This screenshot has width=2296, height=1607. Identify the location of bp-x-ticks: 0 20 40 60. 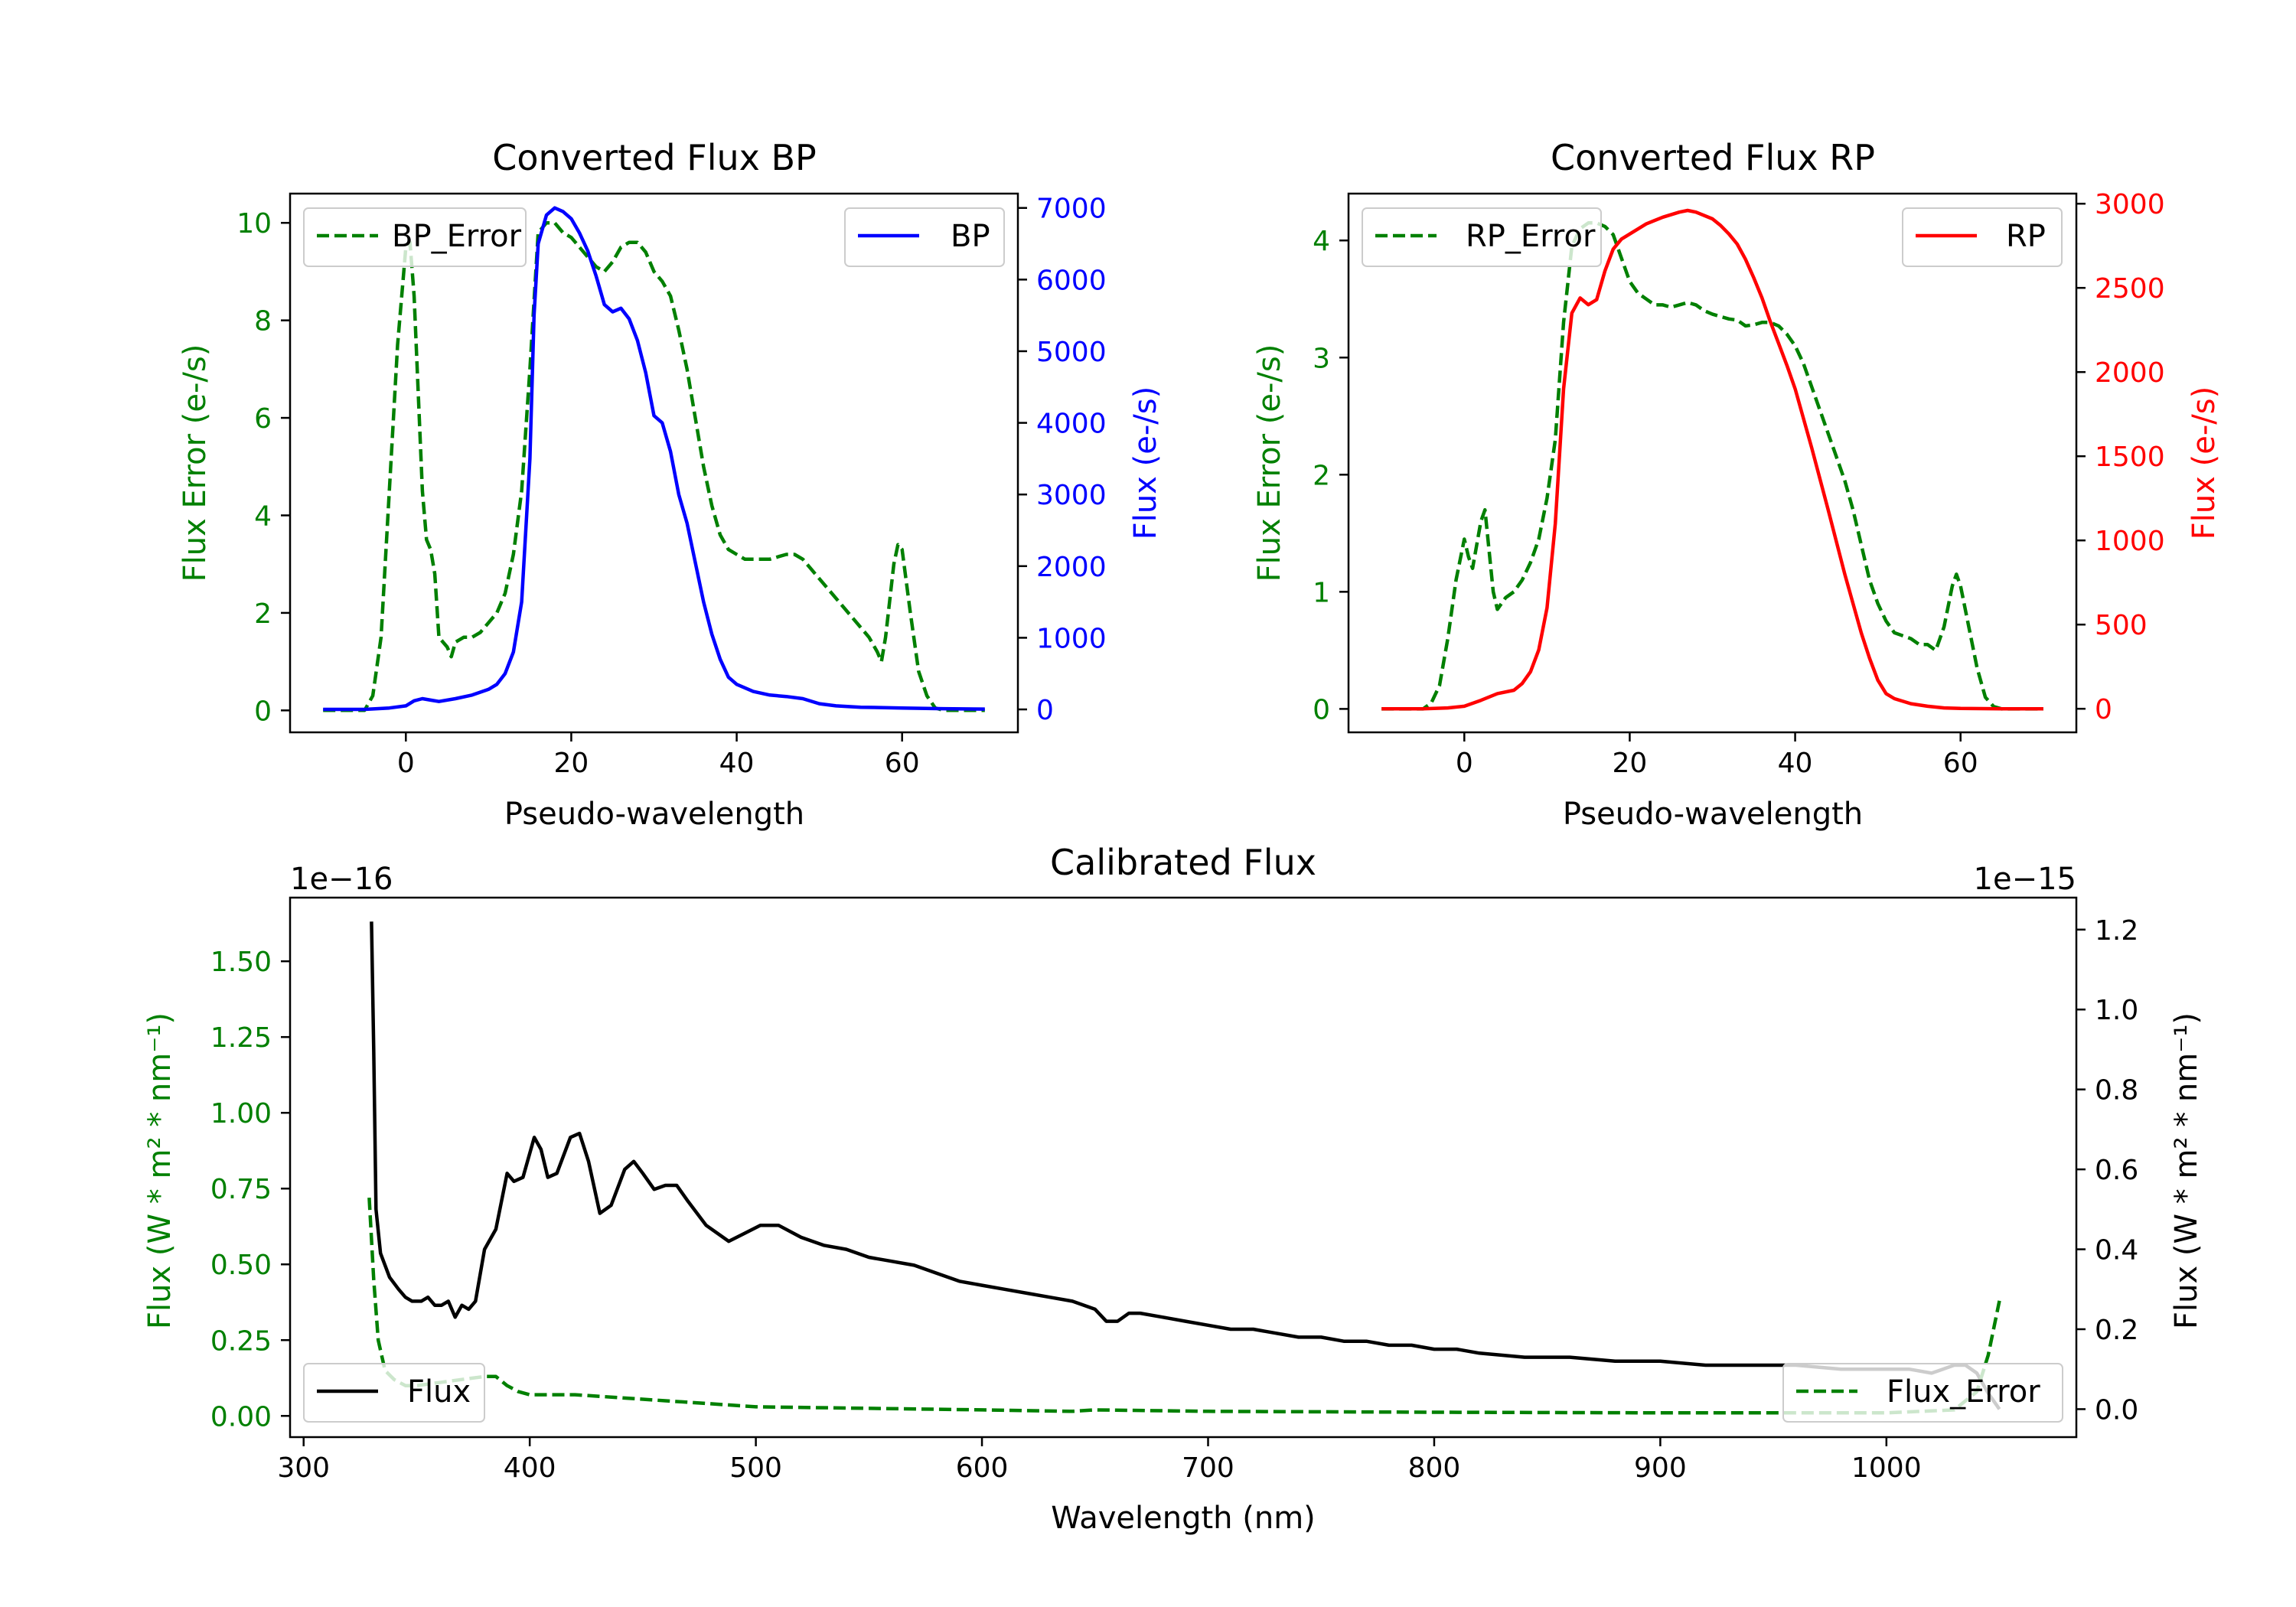
(658, 755).